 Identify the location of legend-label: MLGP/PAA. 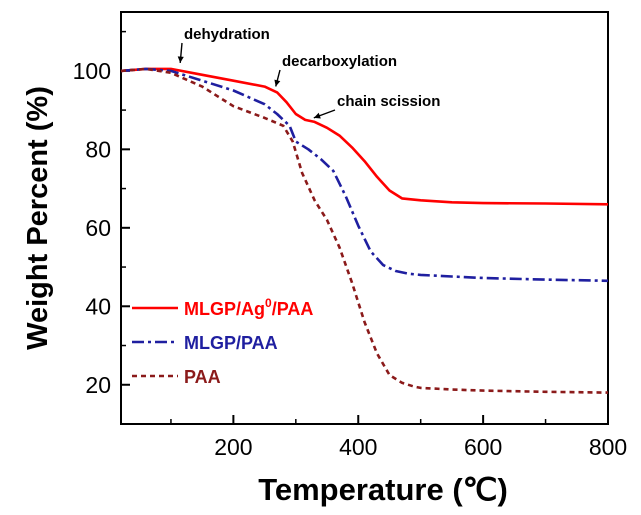
(231, 343).